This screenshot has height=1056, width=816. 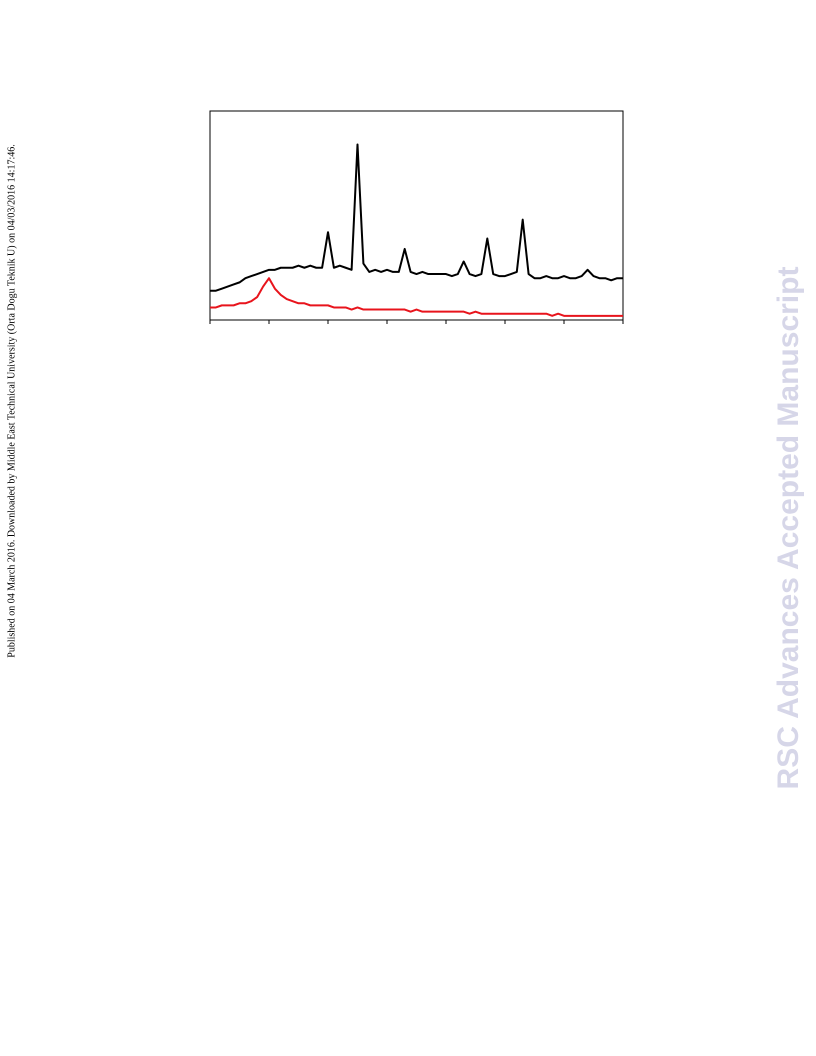 What do you see at coordinates (788, 528) in the screenshot?
I see `watermark: RSC Advances Accepted Manuscript` at bounding box center [788, 528].